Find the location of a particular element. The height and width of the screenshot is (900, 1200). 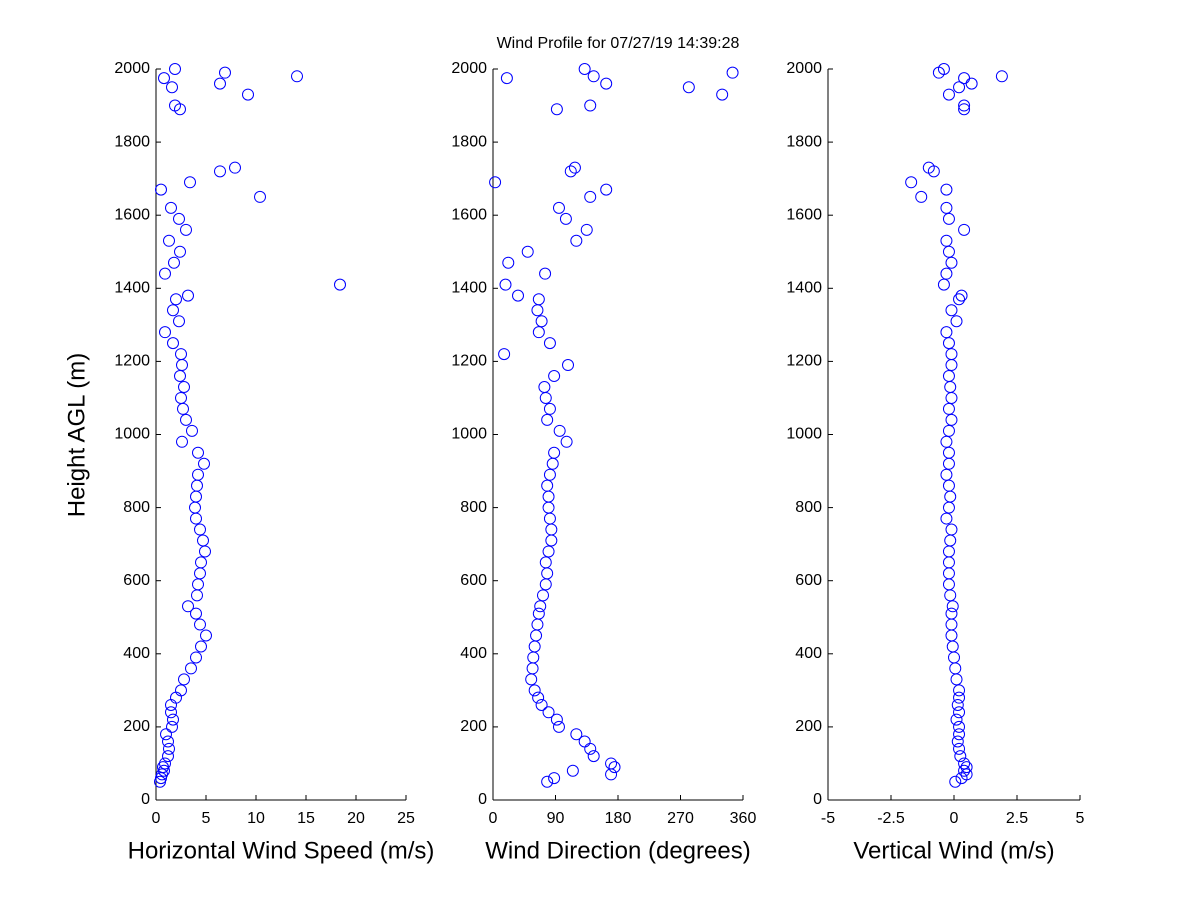

y-tick-label: 1000 is located at coordinates (132, 434).